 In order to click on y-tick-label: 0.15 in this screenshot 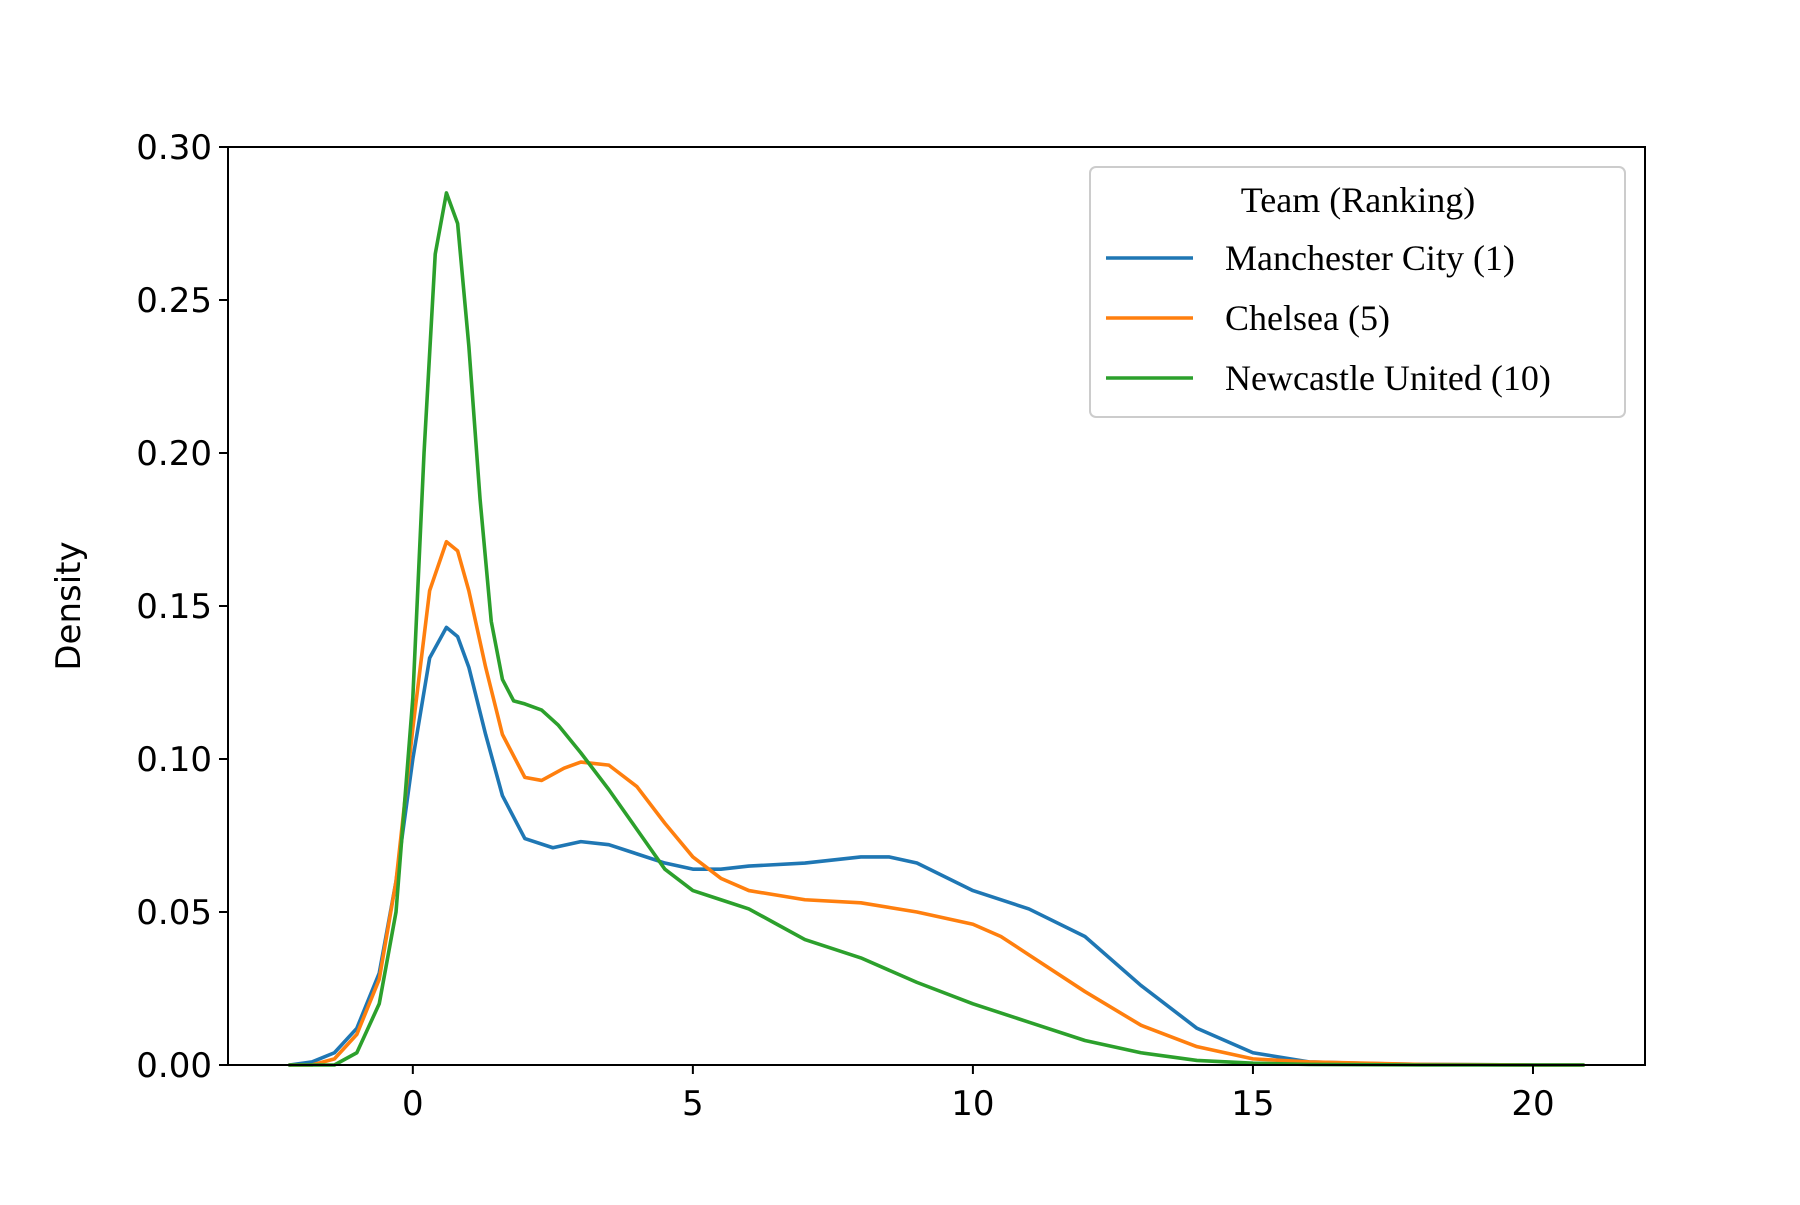, I will do `click(174, 607)`.